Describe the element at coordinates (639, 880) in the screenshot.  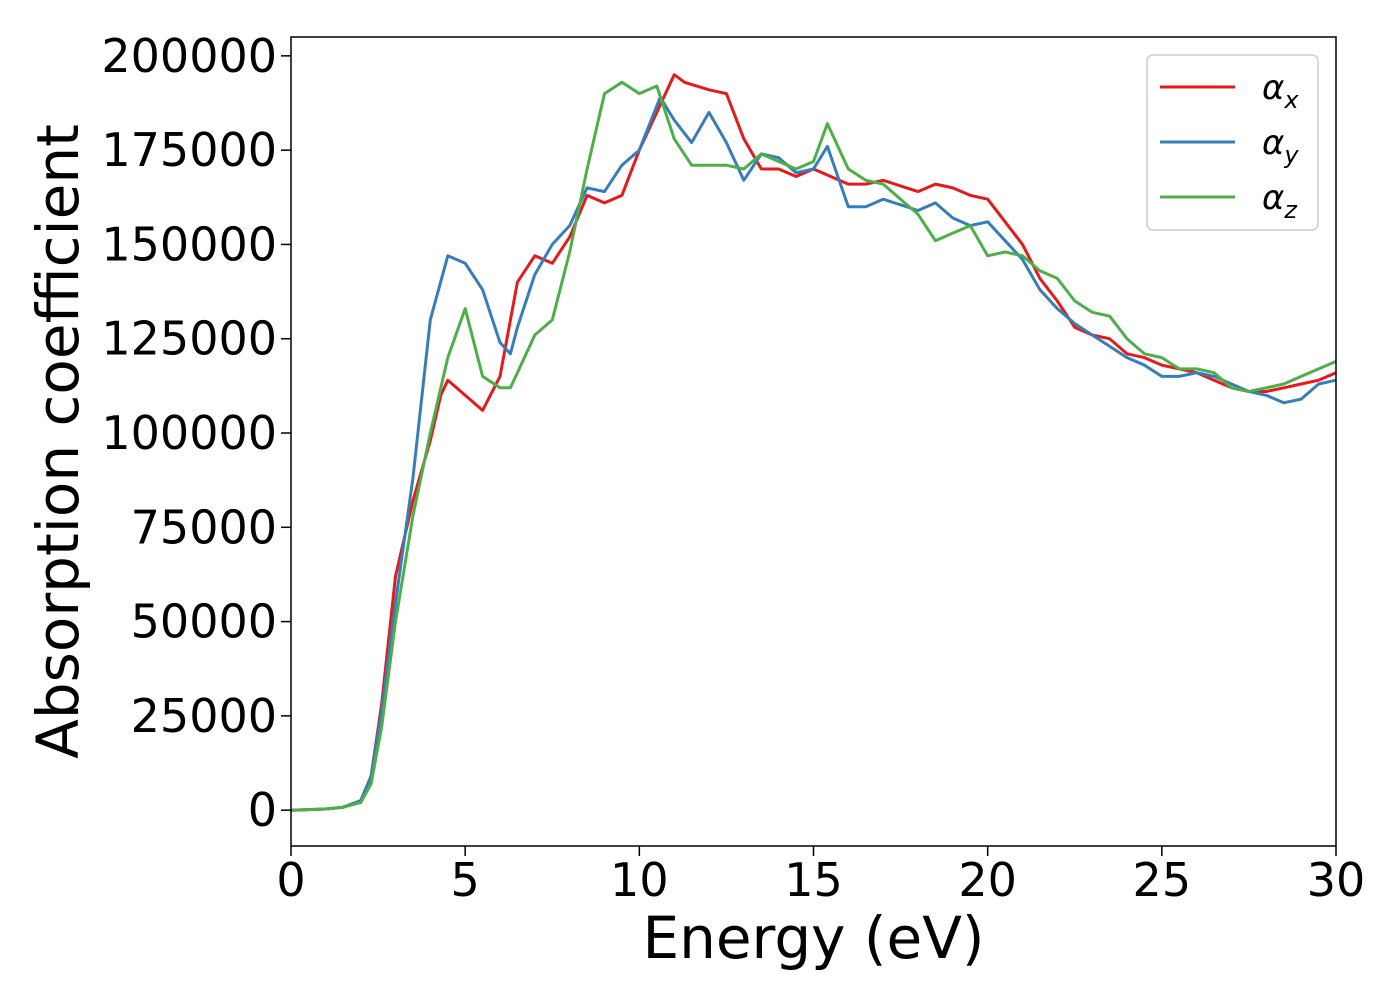
I see `x-tick-label: 10` at that location.